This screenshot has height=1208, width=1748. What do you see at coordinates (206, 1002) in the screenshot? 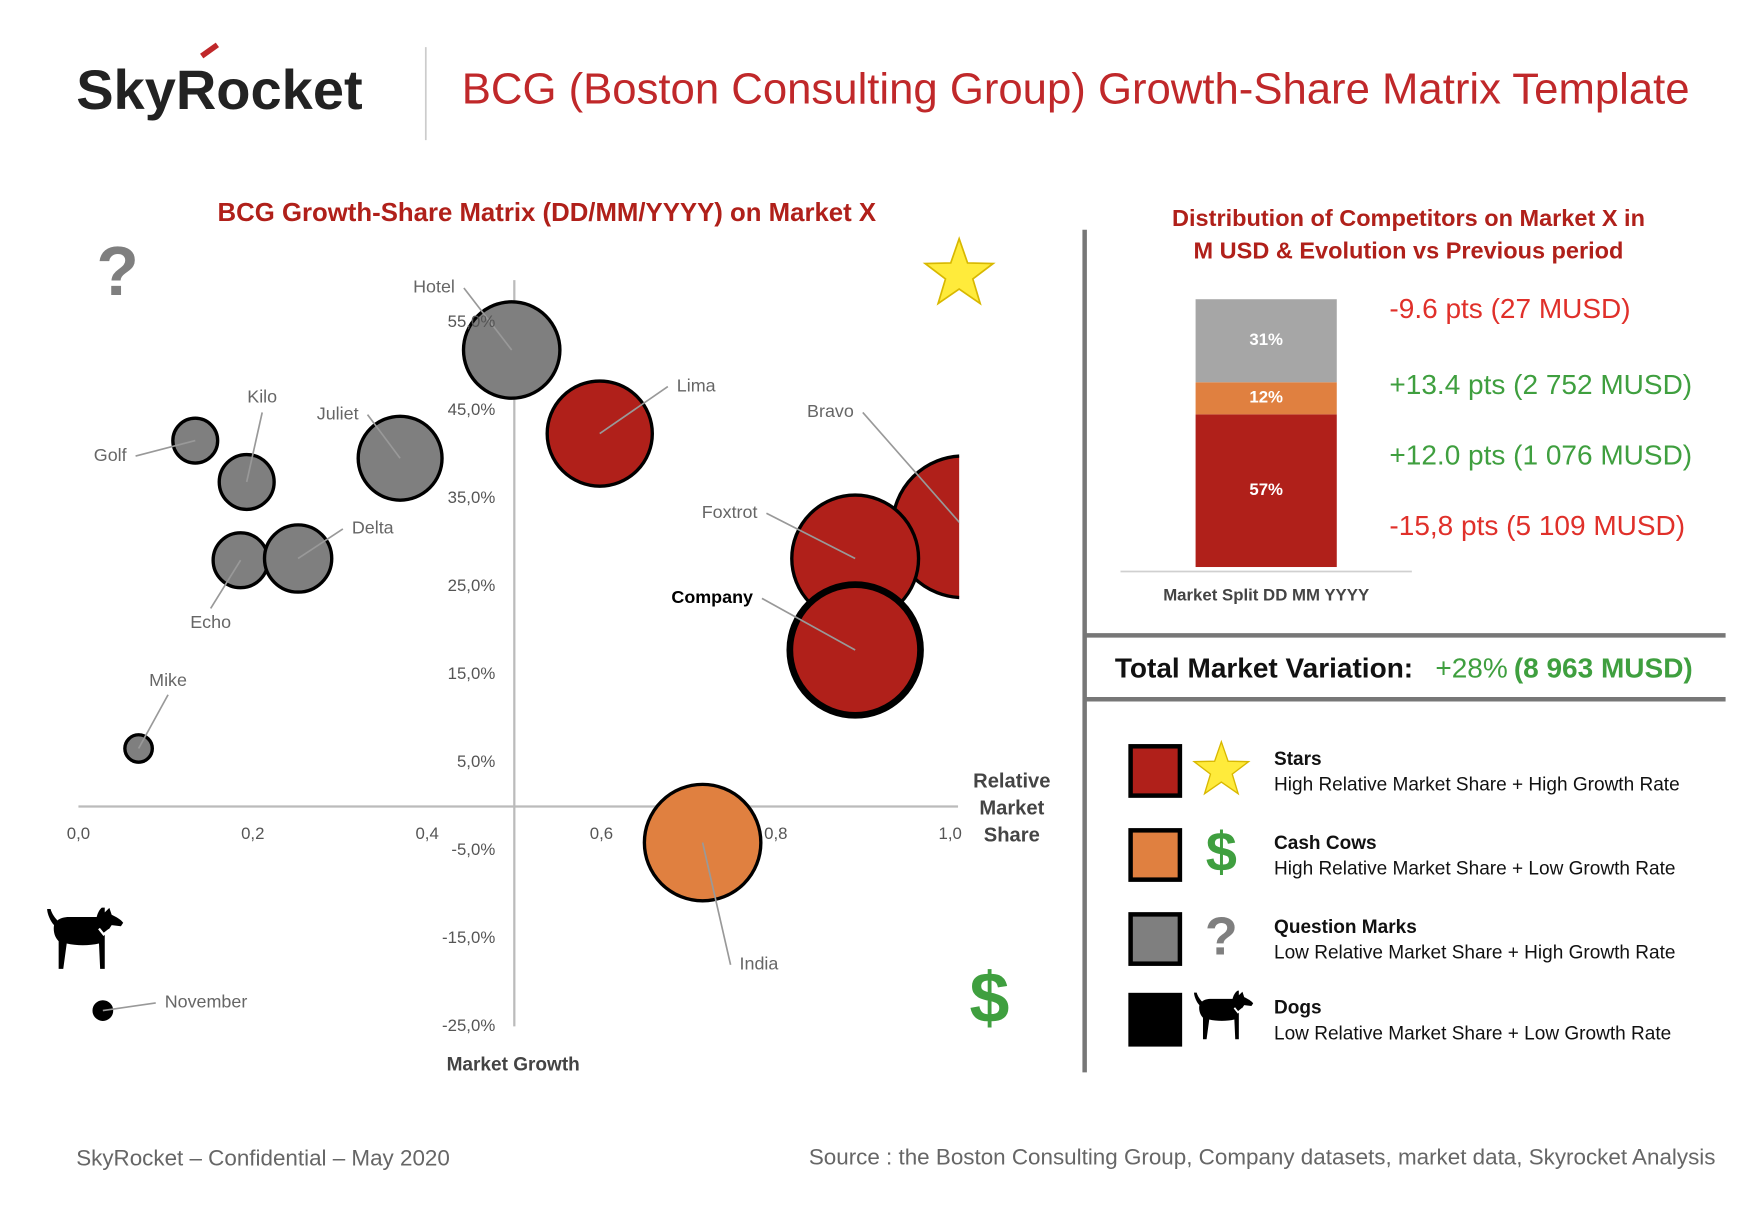
I see `bubble-label: November` at bounding box center [206, 1002].